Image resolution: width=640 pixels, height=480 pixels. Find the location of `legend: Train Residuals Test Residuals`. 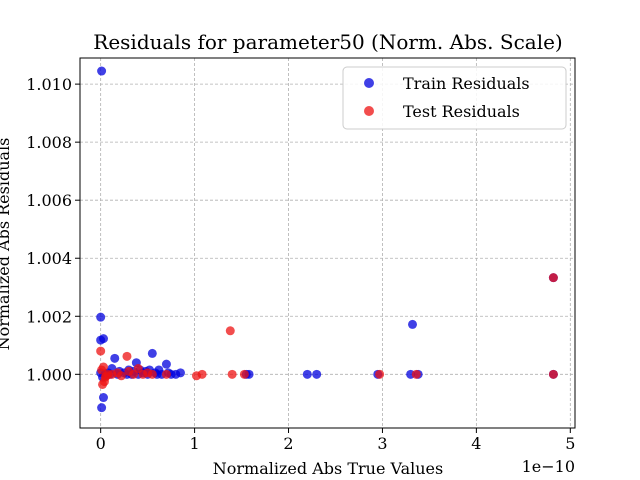

legend: Train Residuals Test Residuals is located at coordinates (454, 98).